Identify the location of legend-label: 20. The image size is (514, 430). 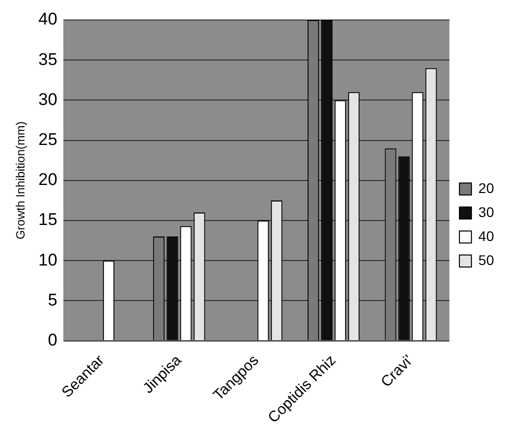
(486, 188).